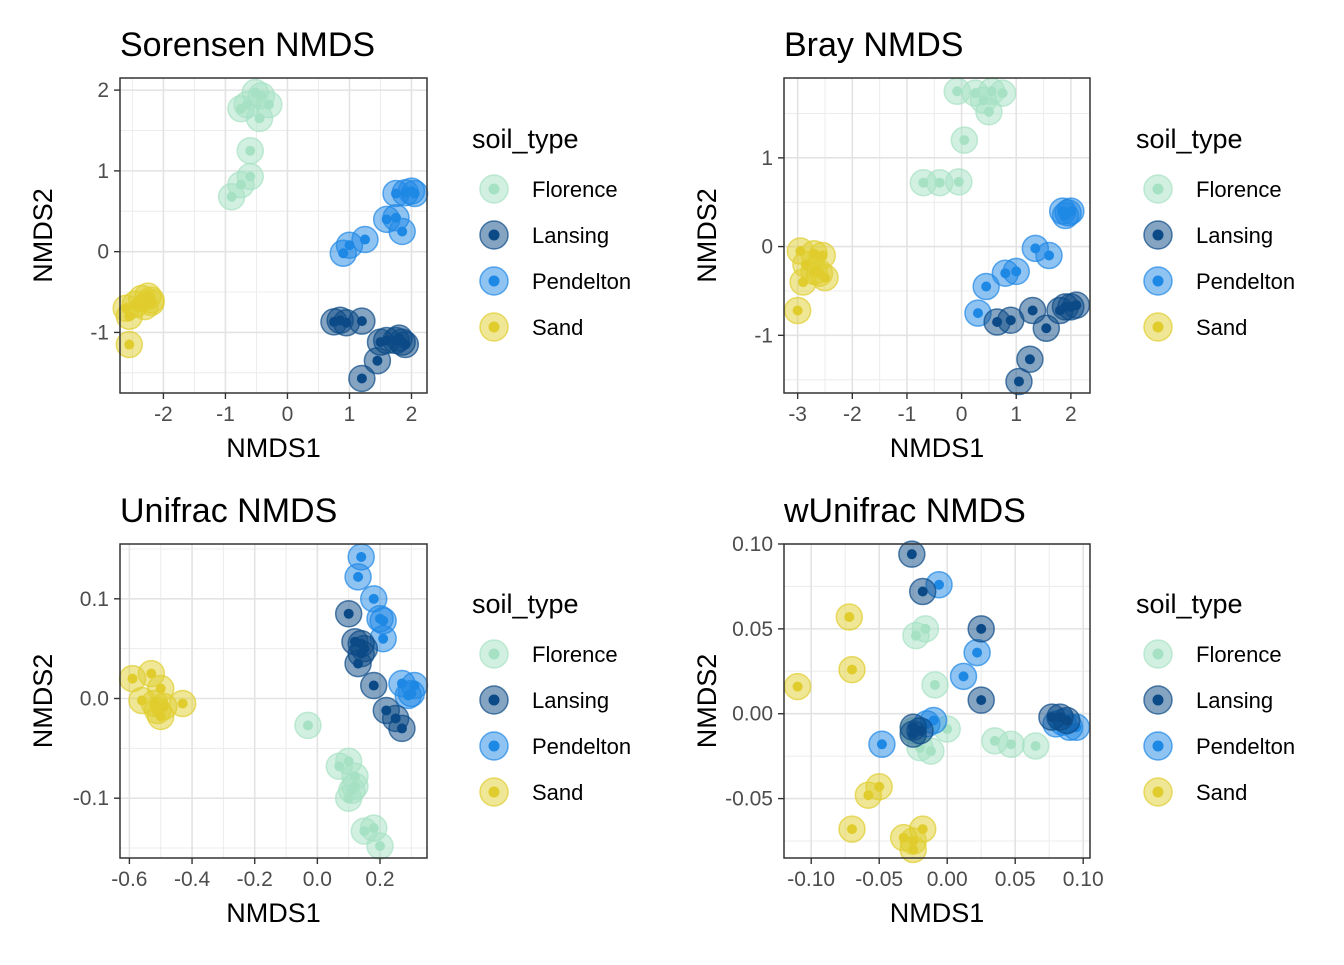 This screenshot has width=1344, height=965. What do you see at coordinates (273, 448) in the screenshot?
I see `x-axis-label: NMDS1` at bounding box center [273, 448].